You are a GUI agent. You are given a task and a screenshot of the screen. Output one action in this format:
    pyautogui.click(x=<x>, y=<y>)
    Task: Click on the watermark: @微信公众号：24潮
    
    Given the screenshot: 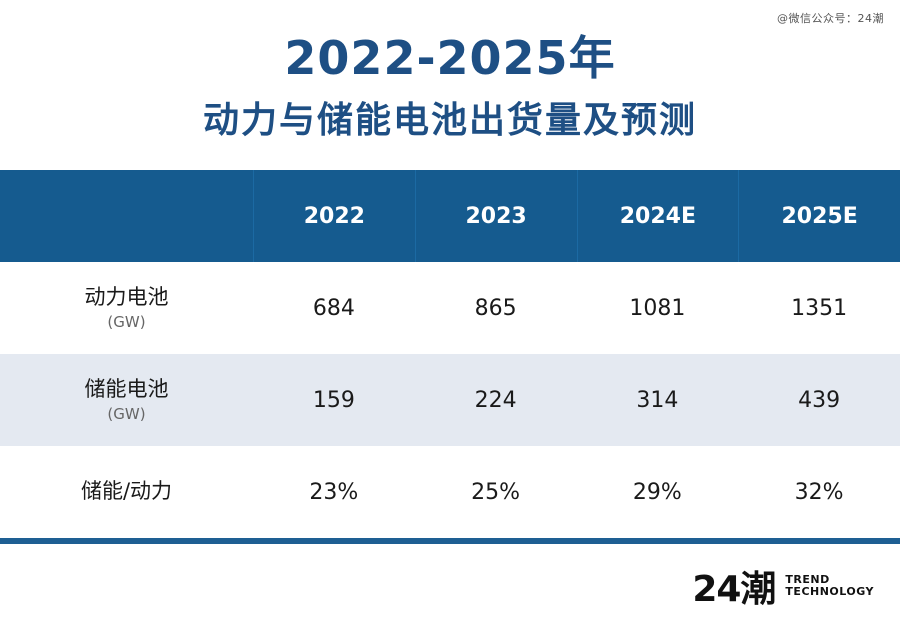 What is the action you would take?
    pyautogui.click(x=830, y=18)
    